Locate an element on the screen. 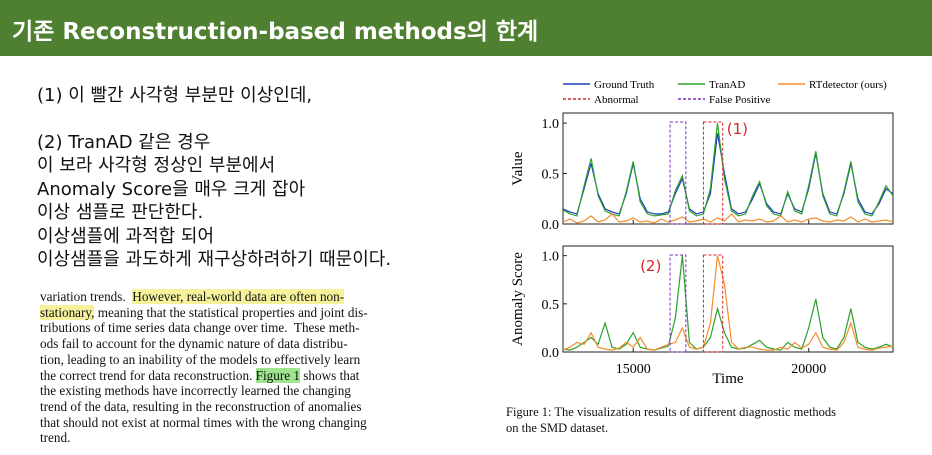  text-run: variation trends. is located at coordinates (86, 296).